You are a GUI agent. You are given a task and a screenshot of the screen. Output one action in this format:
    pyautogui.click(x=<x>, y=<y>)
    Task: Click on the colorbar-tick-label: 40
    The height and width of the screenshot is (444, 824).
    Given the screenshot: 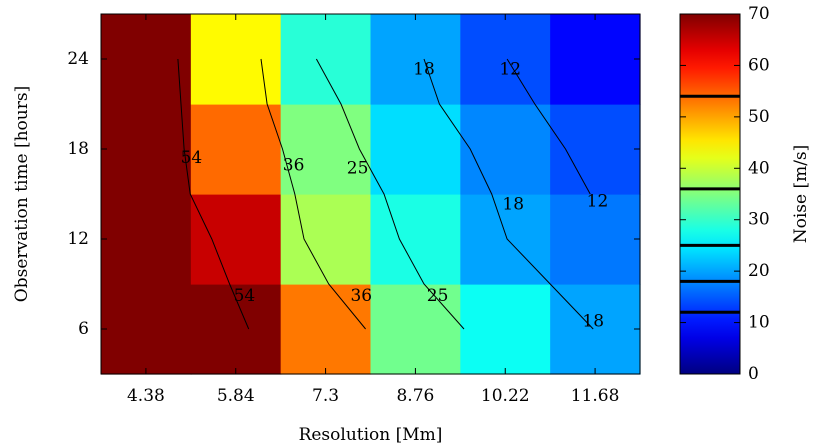 What is the action you would take?
    pyautogui.click(x=759, y=168)
    